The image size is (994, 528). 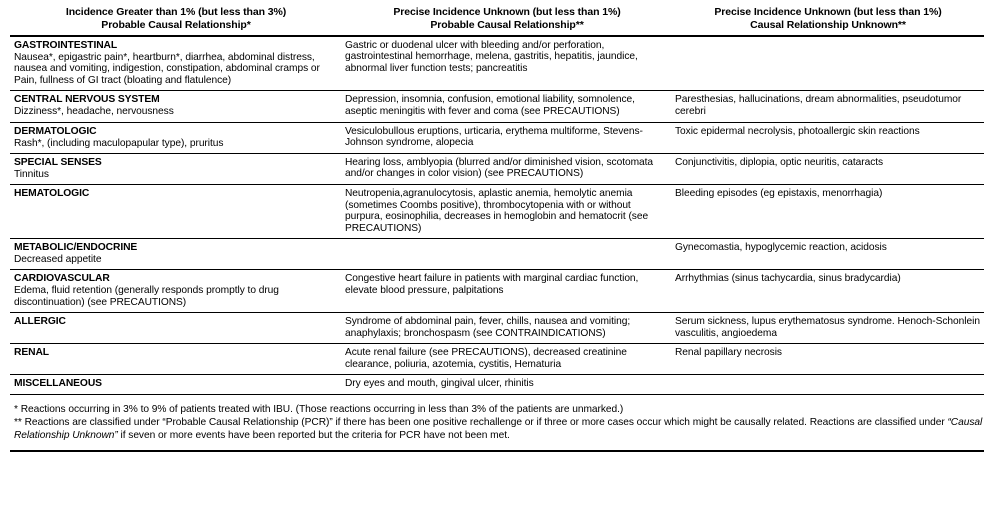 I want to click on cell-incidence-greater-than-1pct: HEMATOLOGIC, so click(x=176, y=211).